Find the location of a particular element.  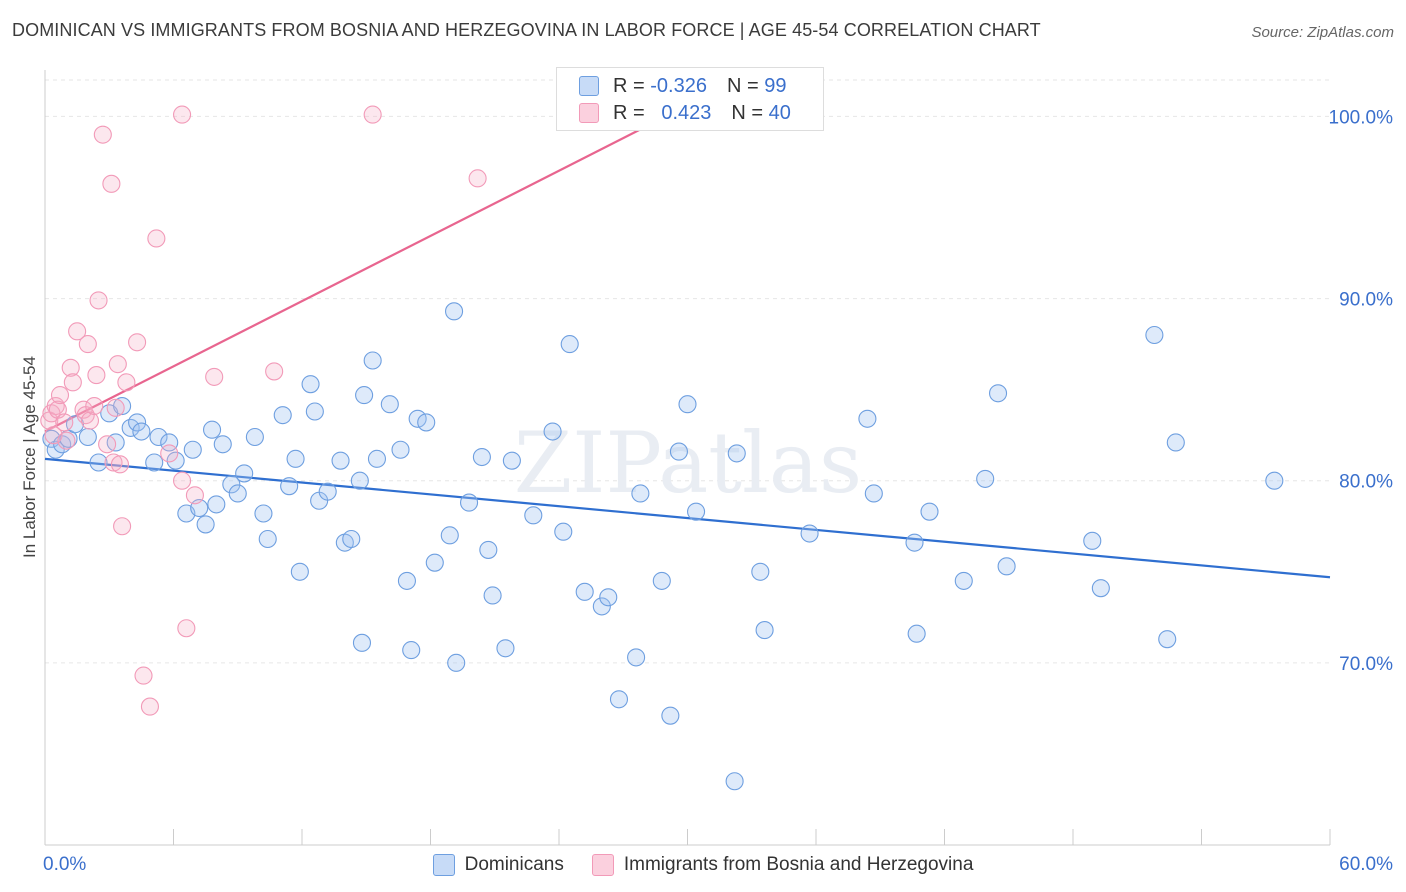

legend-item-bosnia: Immigrants from Bosnia and Herzegovina is located at coordinates (782, 865).